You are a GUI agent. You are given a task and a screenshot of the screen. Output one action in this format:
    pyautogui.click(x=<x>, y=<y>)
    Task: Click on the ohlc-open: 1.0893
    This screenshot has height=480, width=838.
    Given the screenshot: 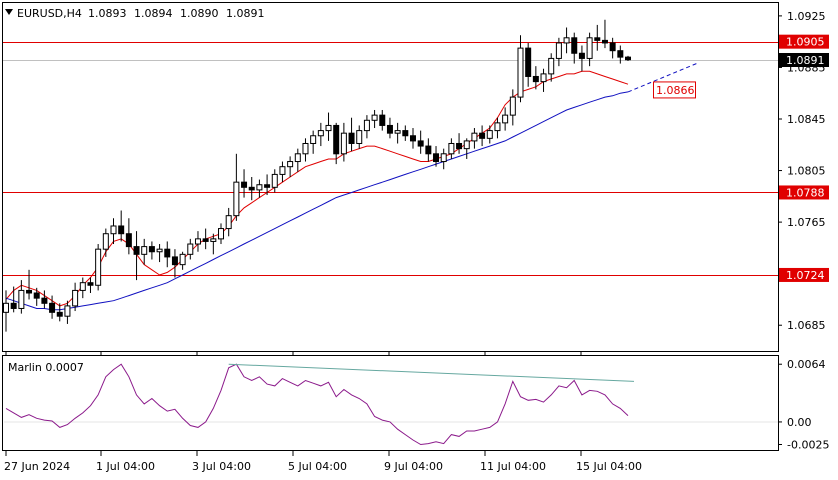 What is the action you would take?
    pyautogui.click(x=107, y=13)
    